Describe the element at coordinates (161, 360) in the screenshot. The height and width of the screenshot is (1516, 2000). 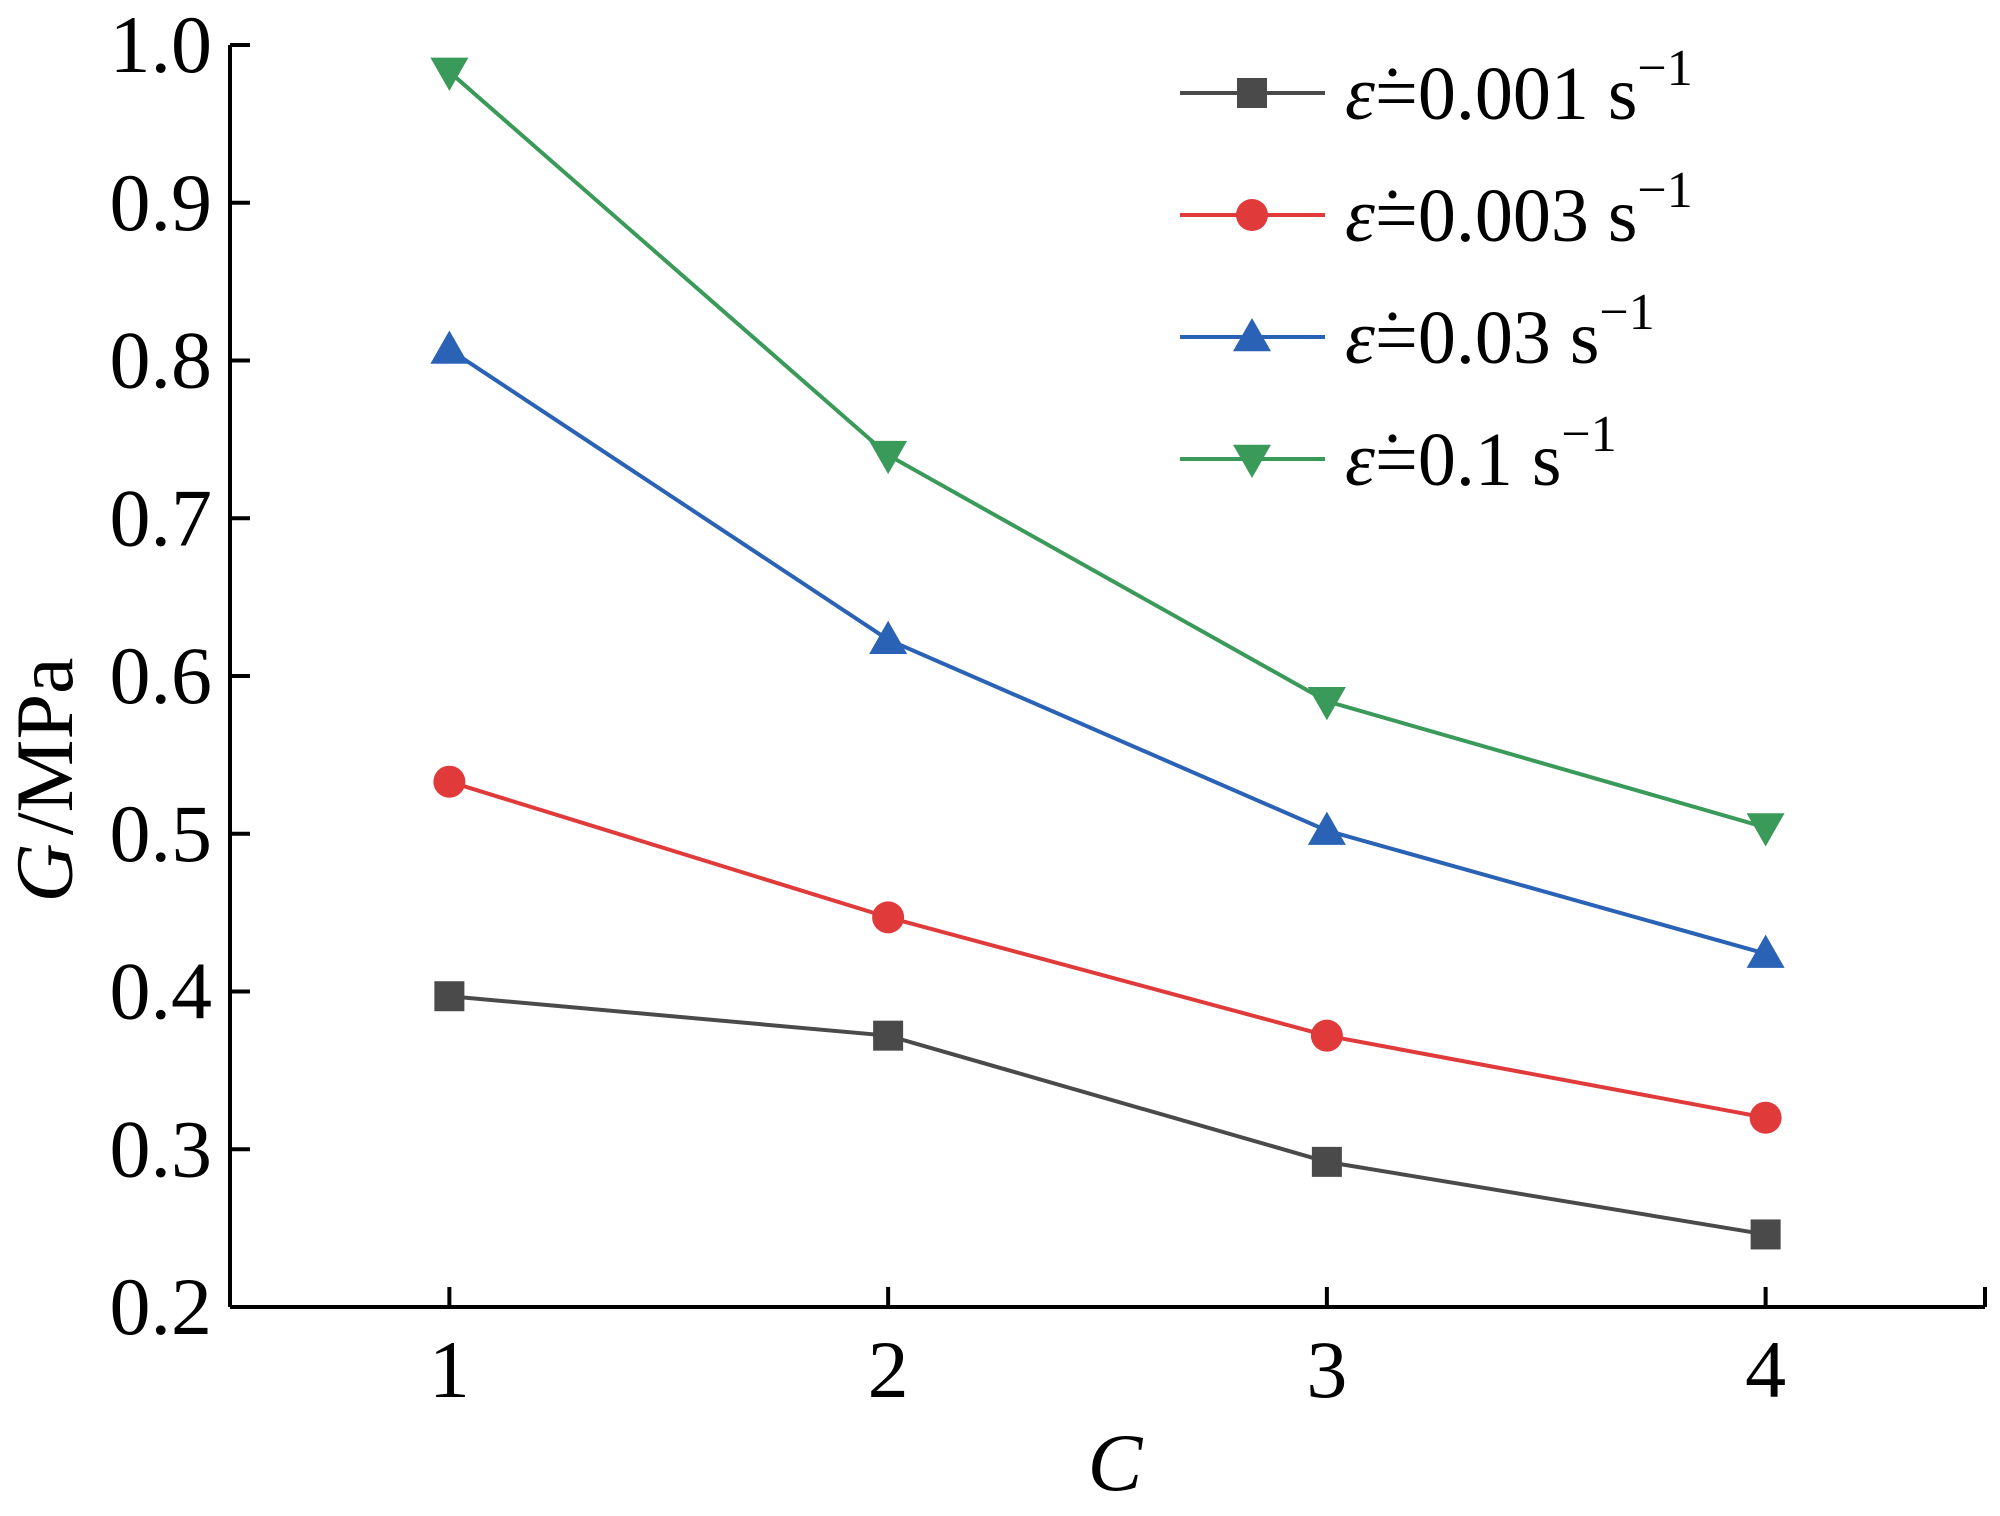
I see `y-tick-label-6: 0.8` at that location.